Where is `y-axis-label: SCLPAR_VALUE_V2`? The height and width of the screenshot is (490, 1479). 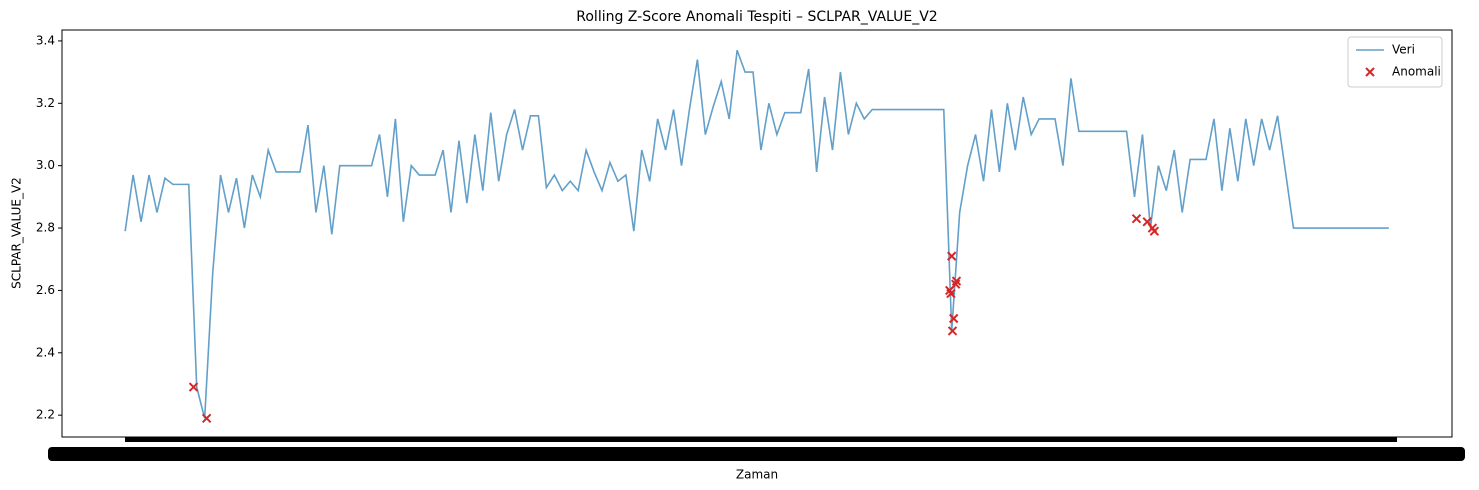
y-axis-label: SCLPAR_VALUE_V2 is located at coordinates (17, 233).